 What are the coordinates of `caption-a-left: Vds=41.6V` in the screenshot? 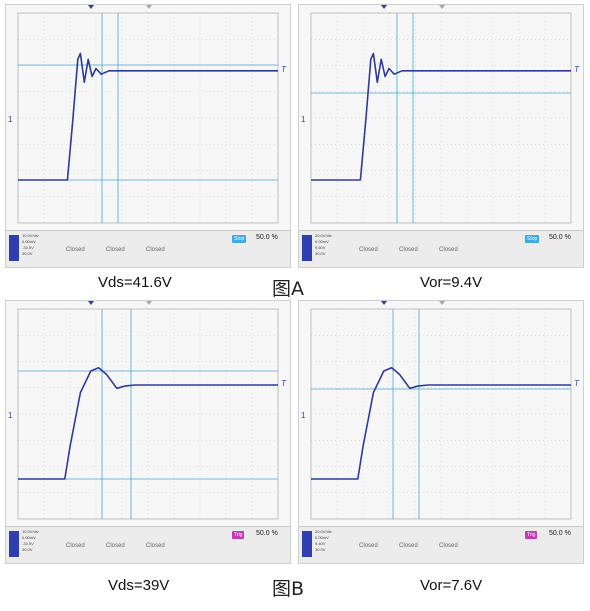 It's located at (135, 282).